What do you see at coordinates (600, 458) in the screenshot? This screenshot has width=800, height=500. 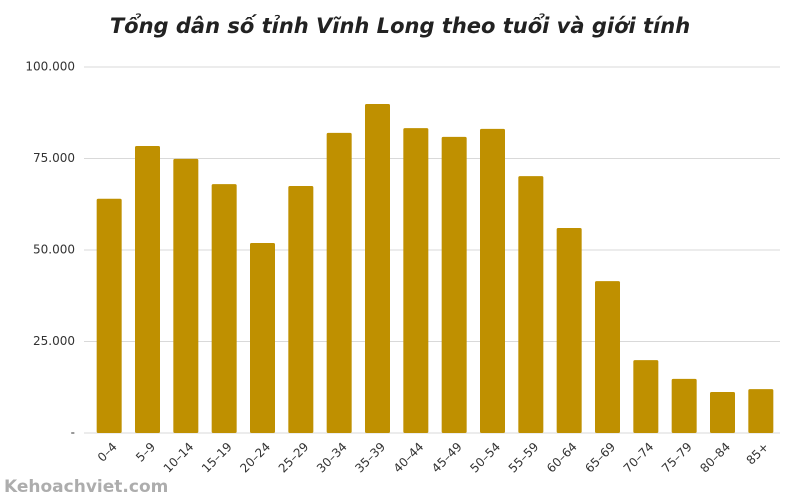 I see `x-tick-label: 65–69` at bounding box center [600, 458].